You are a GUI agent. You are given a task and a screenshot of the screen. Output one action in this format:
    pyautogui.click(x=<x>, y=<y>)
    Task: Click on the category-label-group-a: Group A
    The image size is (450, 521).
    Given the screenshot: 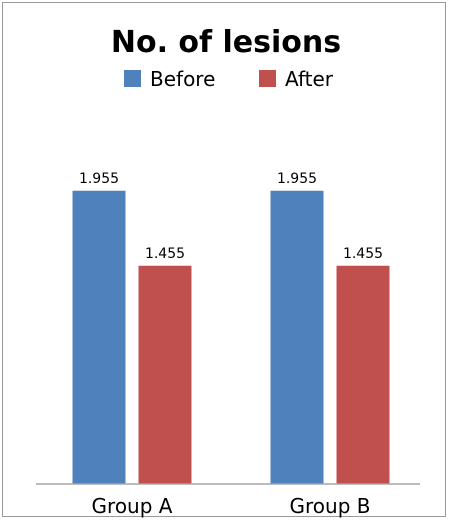 What is the action you would take?
    pyautogui.click(x=132, y=506)
    